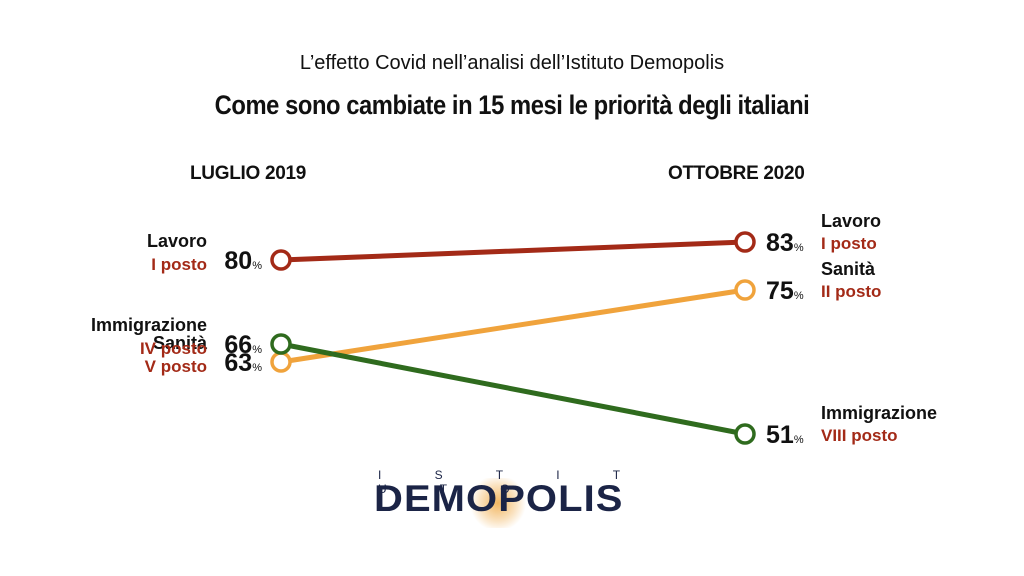  I want to click on logo-main-text: DEMOPOLIS, so click(499, 498).